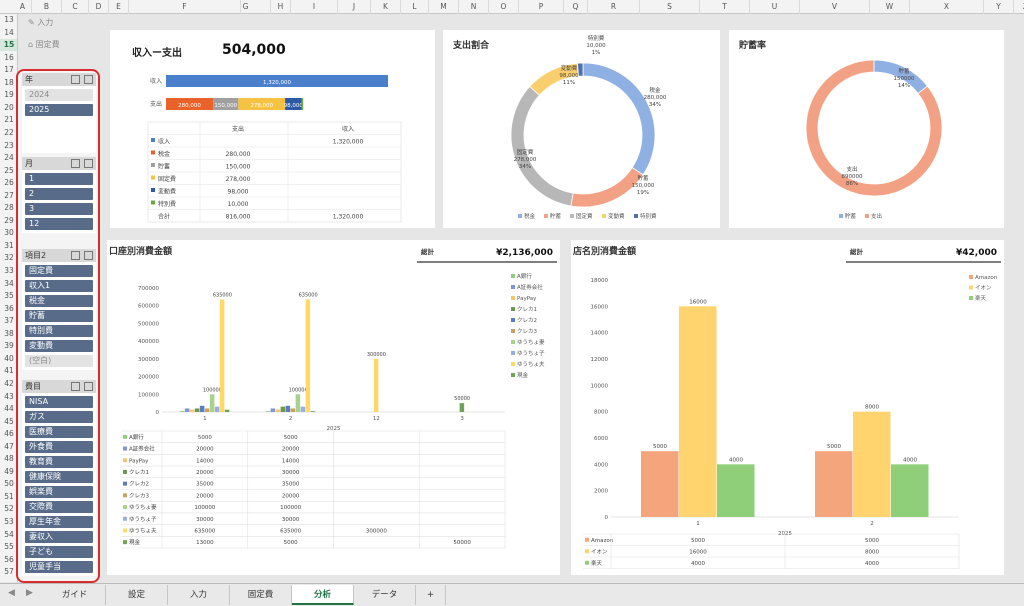  I want to click on row-header-51: 51, so click(9, 496).